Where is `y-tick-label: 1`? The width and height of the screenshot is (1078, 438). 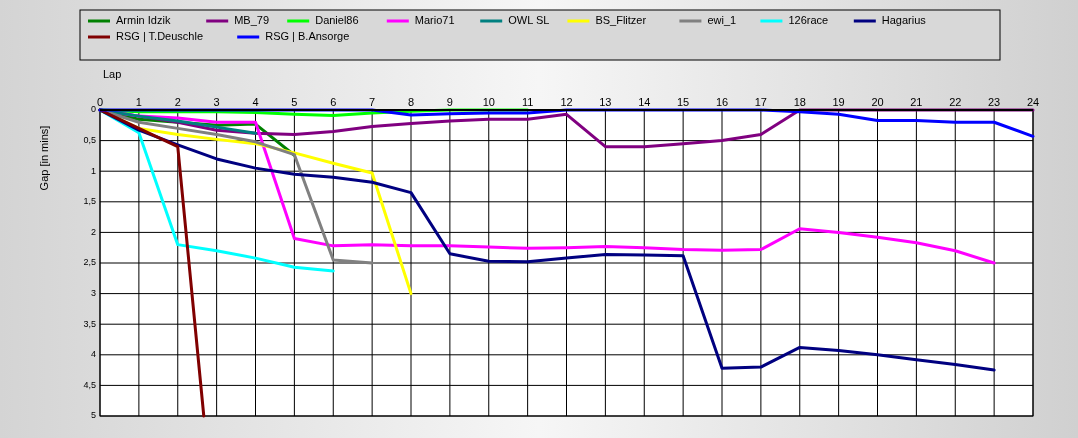 y-tick-label: 1 is located at coordinates (93, 170).